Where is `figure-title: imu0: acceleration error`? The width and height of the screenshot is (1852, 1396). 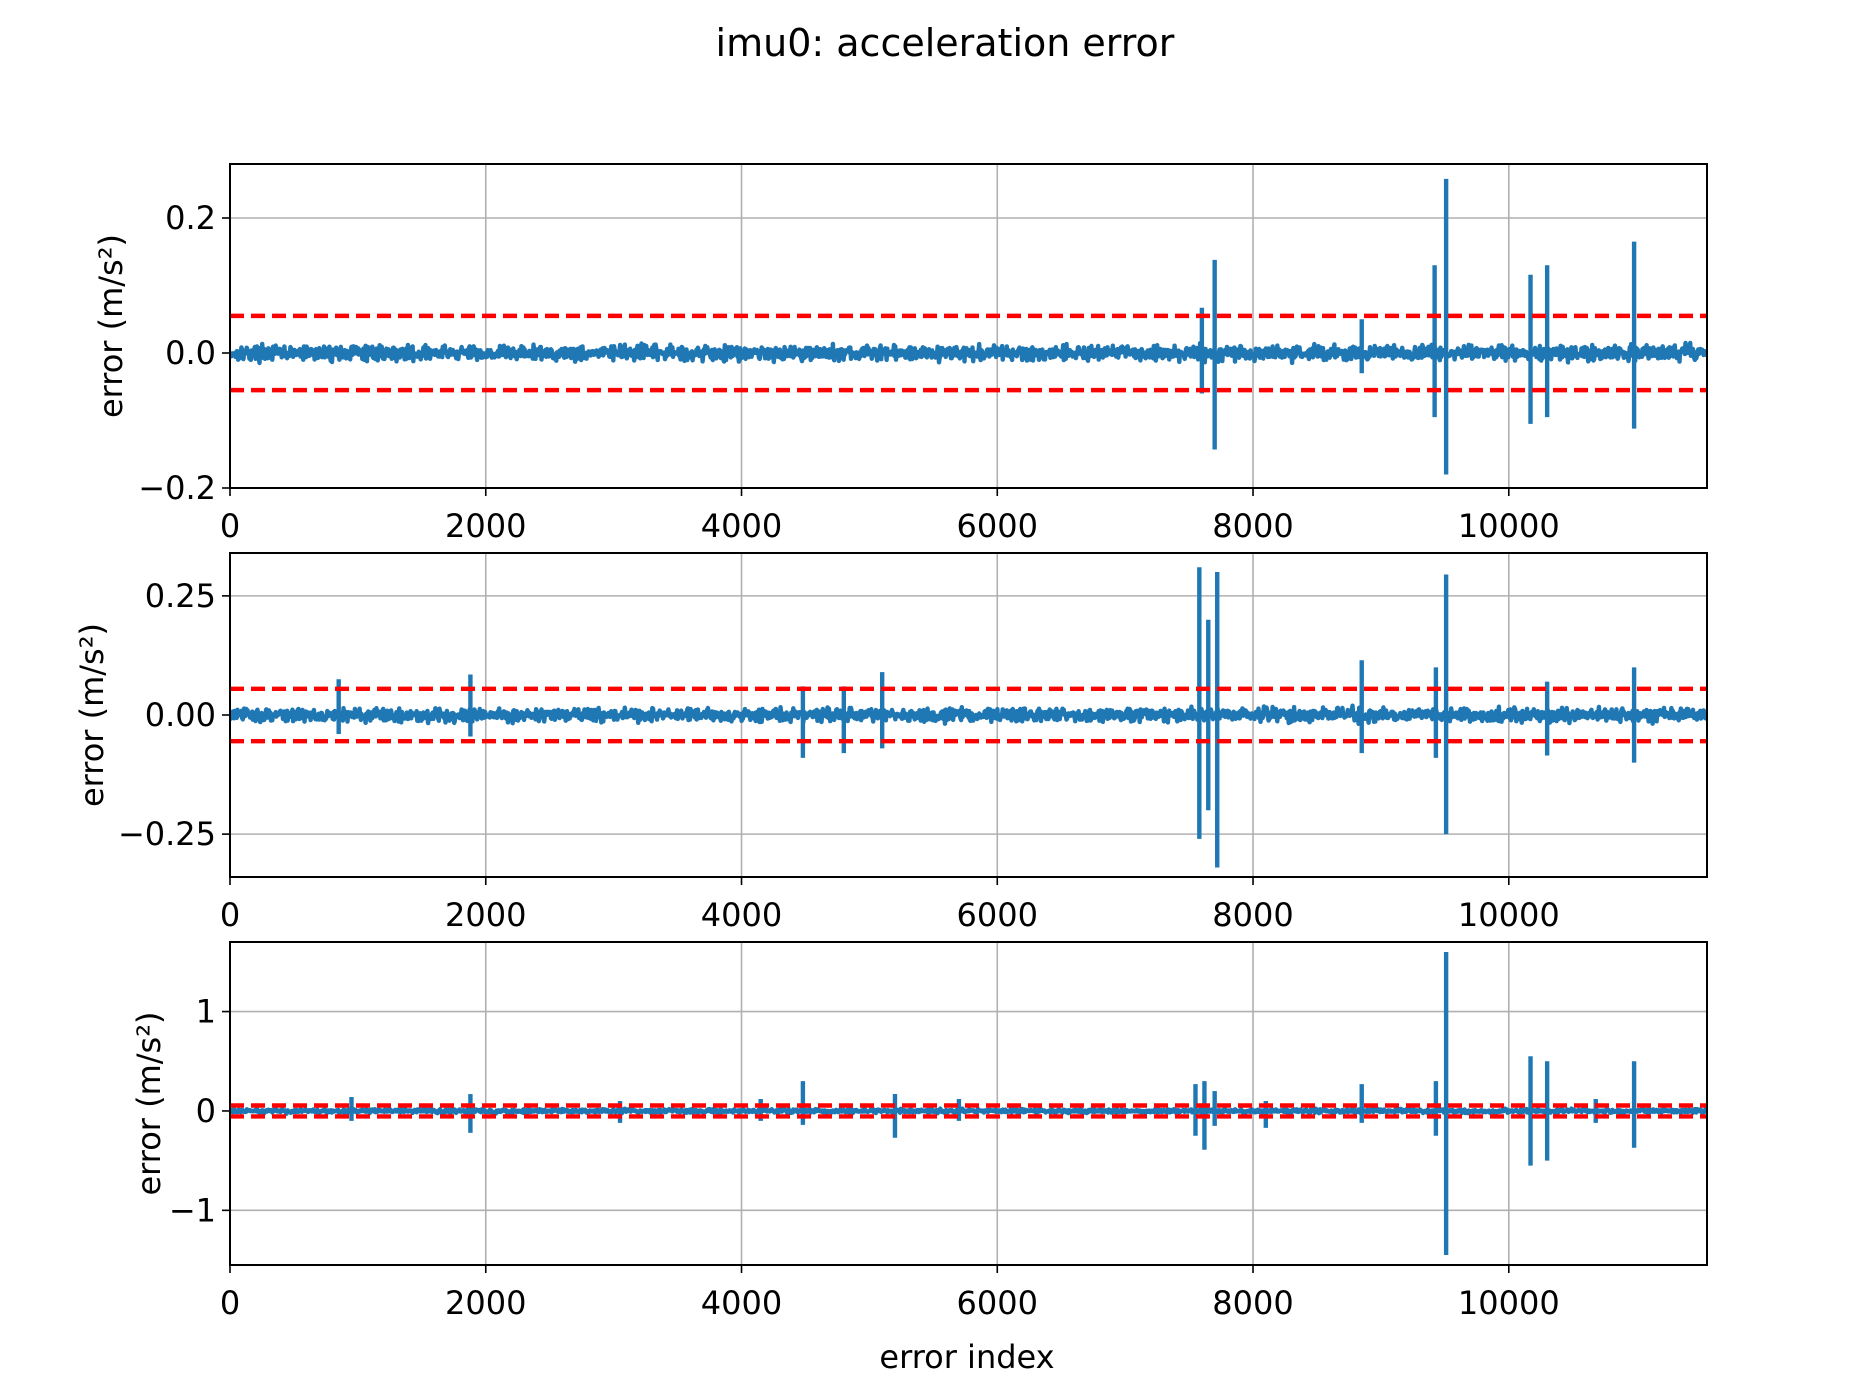
figure-title: imu0: acceleration error is located at coordinates (945, 43).